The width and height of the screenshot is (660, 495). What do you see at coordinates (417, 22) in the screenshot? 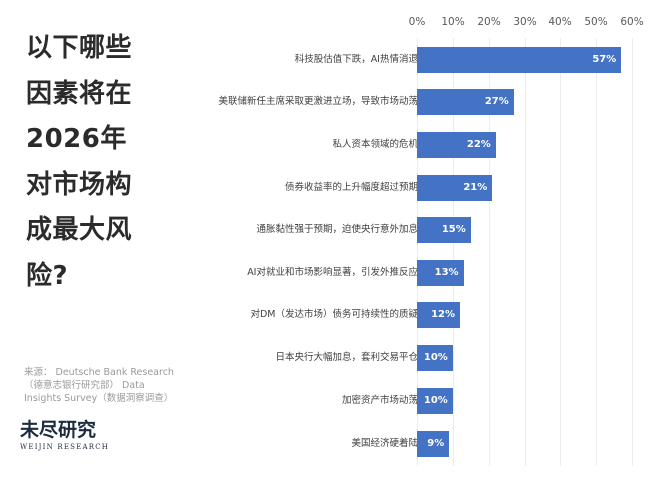
I see `x-tick-label: 0%` at bounding box center [417, 22].